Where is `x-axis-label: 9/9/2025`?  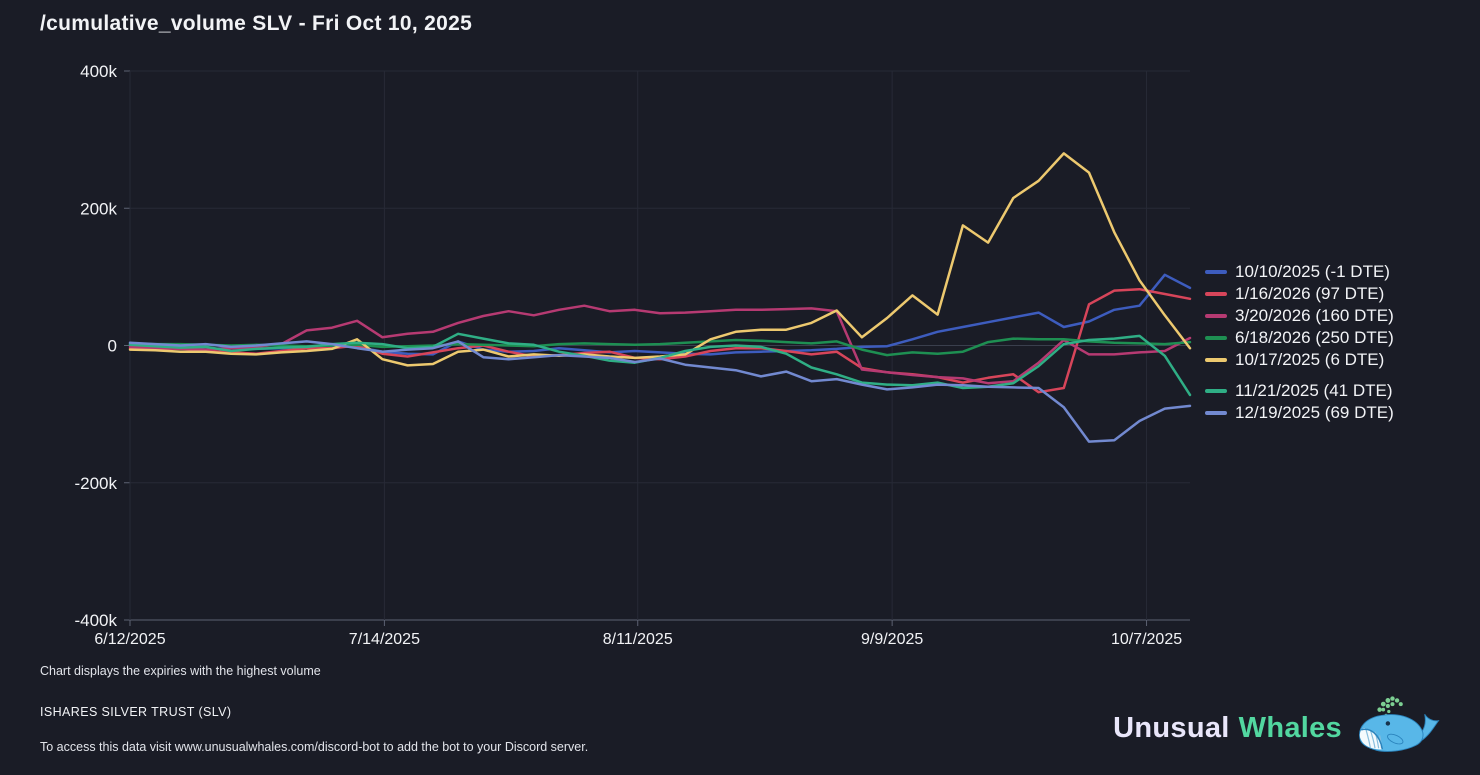
x-axis-label: 9/9/2025 is located at coordinates (892, 639).